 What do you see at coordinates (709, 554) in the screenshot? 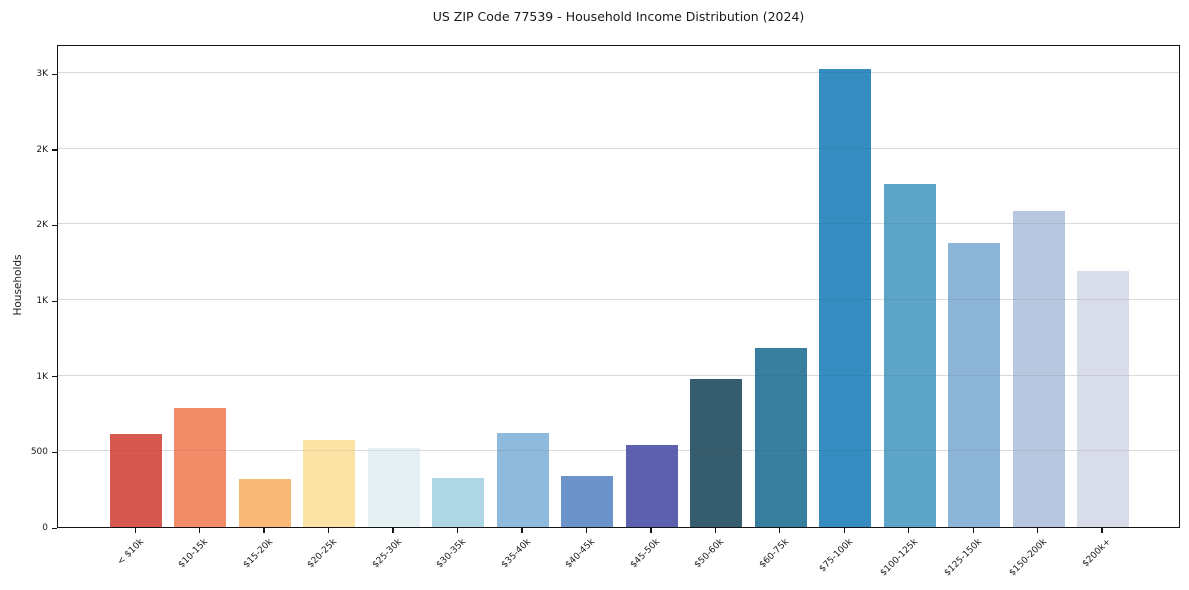
I see `x-tick-label: $50-60k` at bounding box center [709, 554].